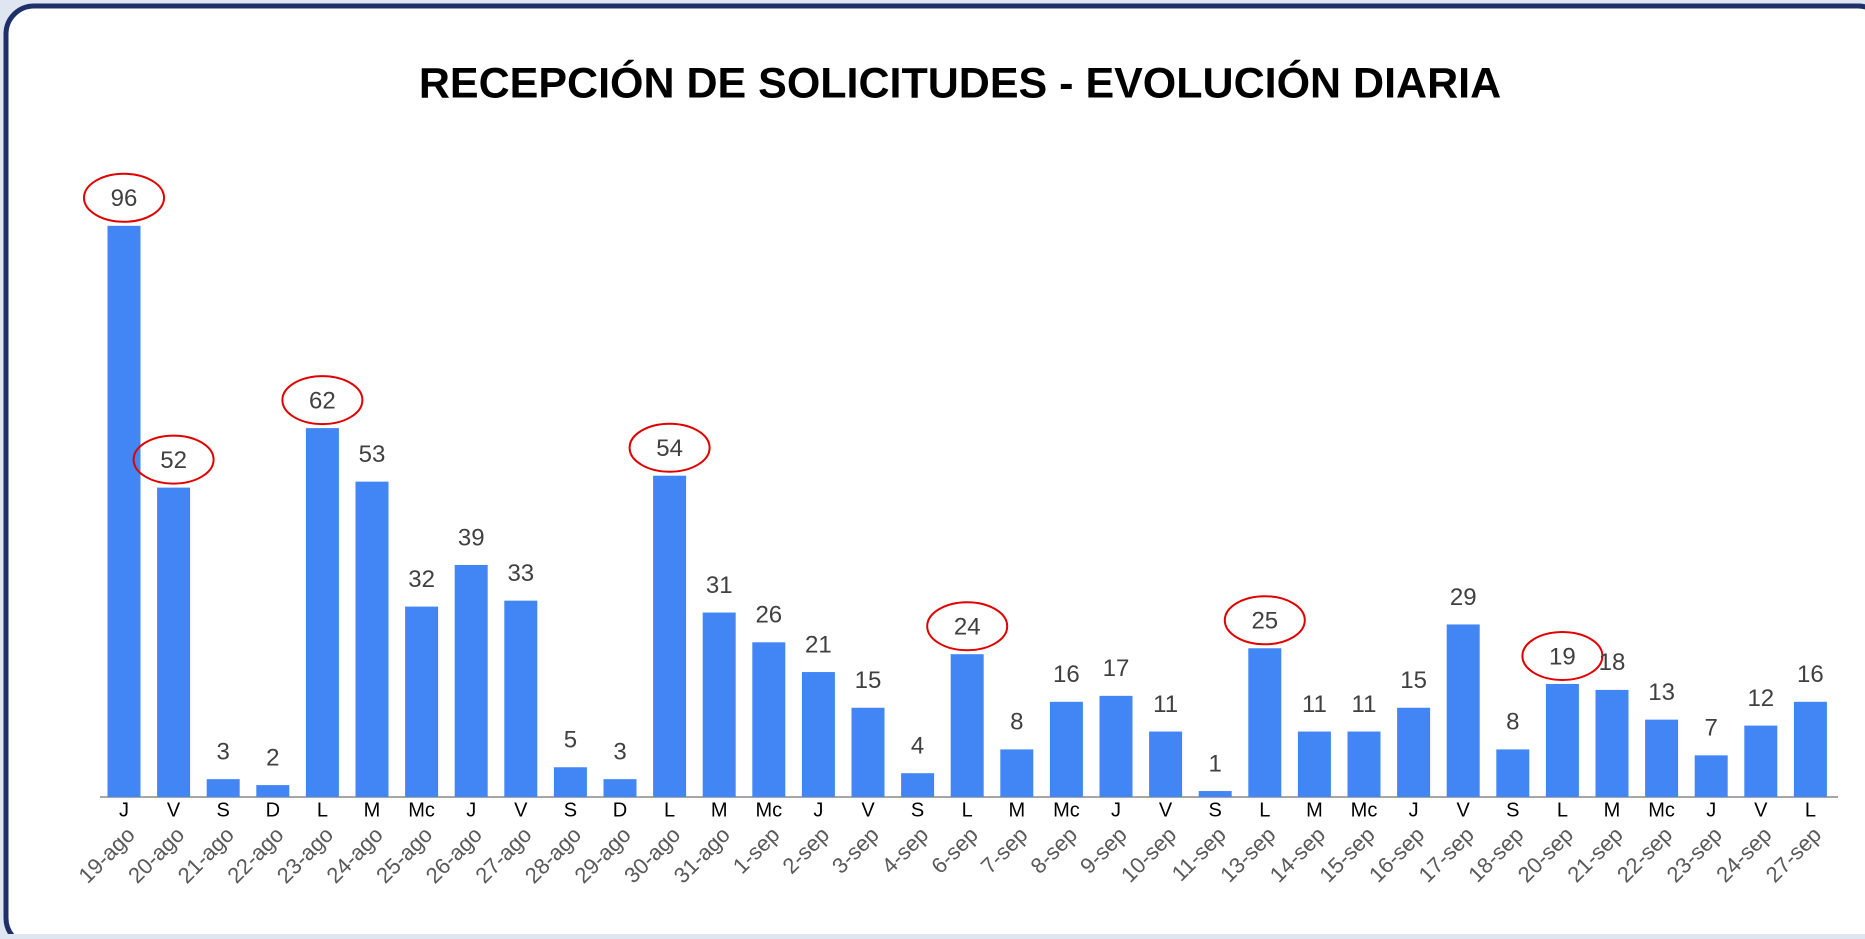  I want to click on value-label: 19, so click(1562, 656).